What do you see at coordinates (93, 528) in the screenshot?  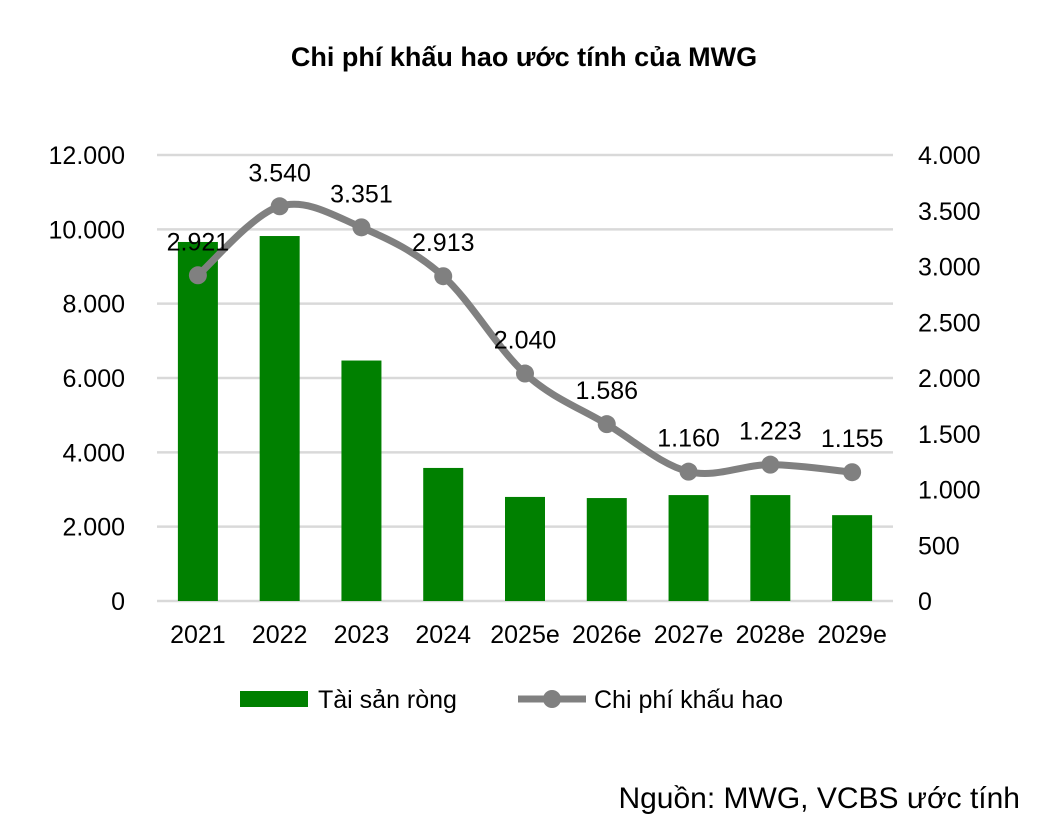 I see `left-axis-tick: 2.000` at bounding box center [93, 528].